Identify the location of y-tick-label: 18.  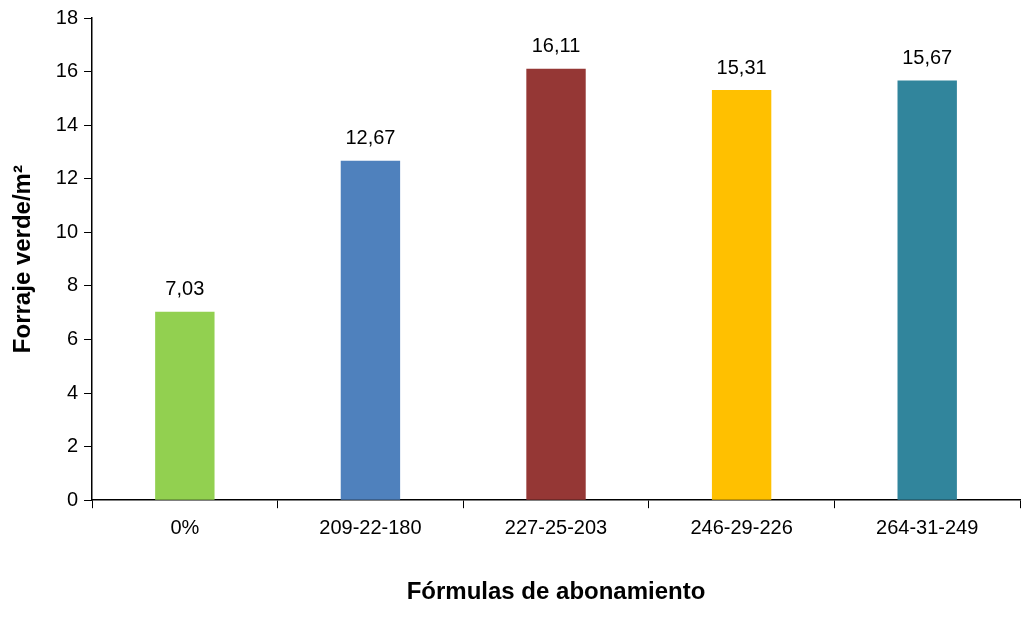
(67, 16).